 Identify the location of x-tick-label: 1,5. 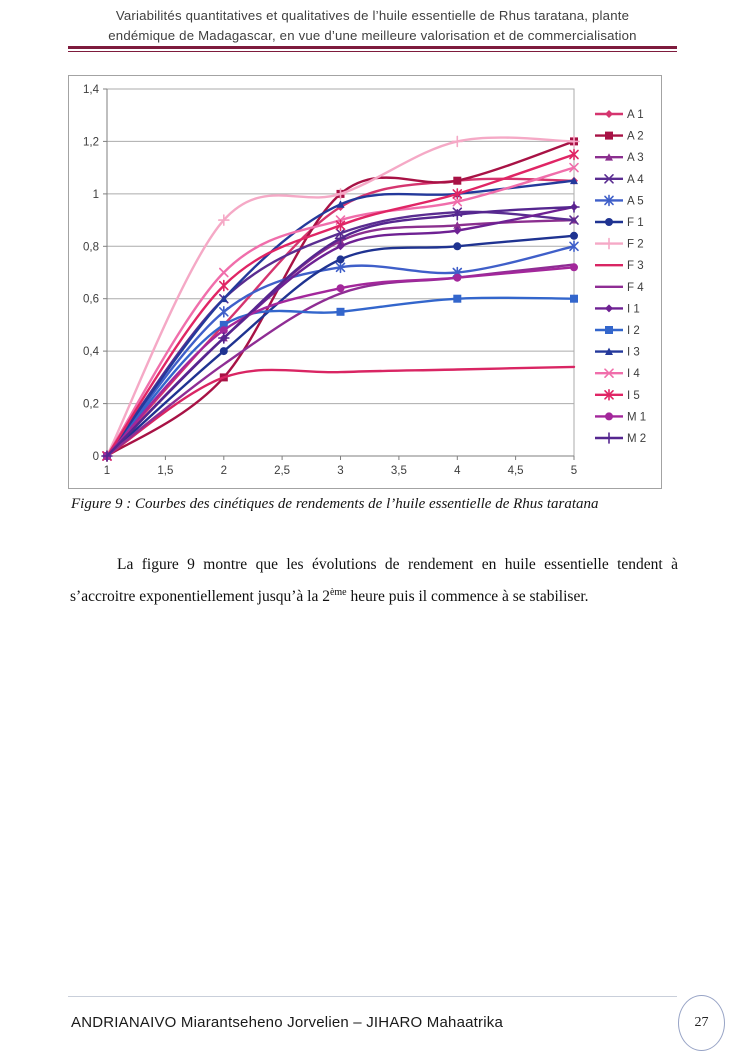
(165, 471).